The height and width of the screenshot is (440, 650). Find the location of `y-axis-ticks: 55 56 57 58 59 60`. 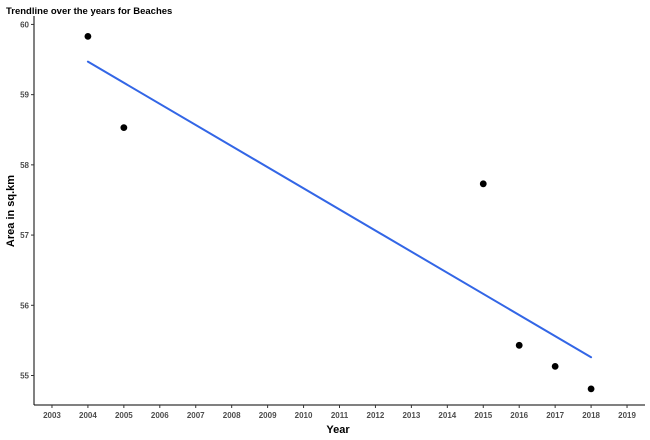

y-axis-ticks: 55 56 57 58 59 60 is located at coordinates (27, 200).